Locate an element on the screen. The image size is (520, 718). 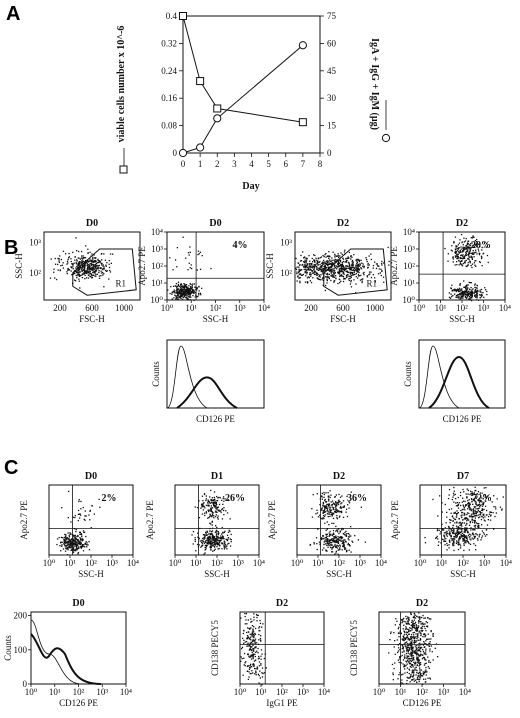
panel-a-y-tick-label: 0 is located at coordinates (175, 153).